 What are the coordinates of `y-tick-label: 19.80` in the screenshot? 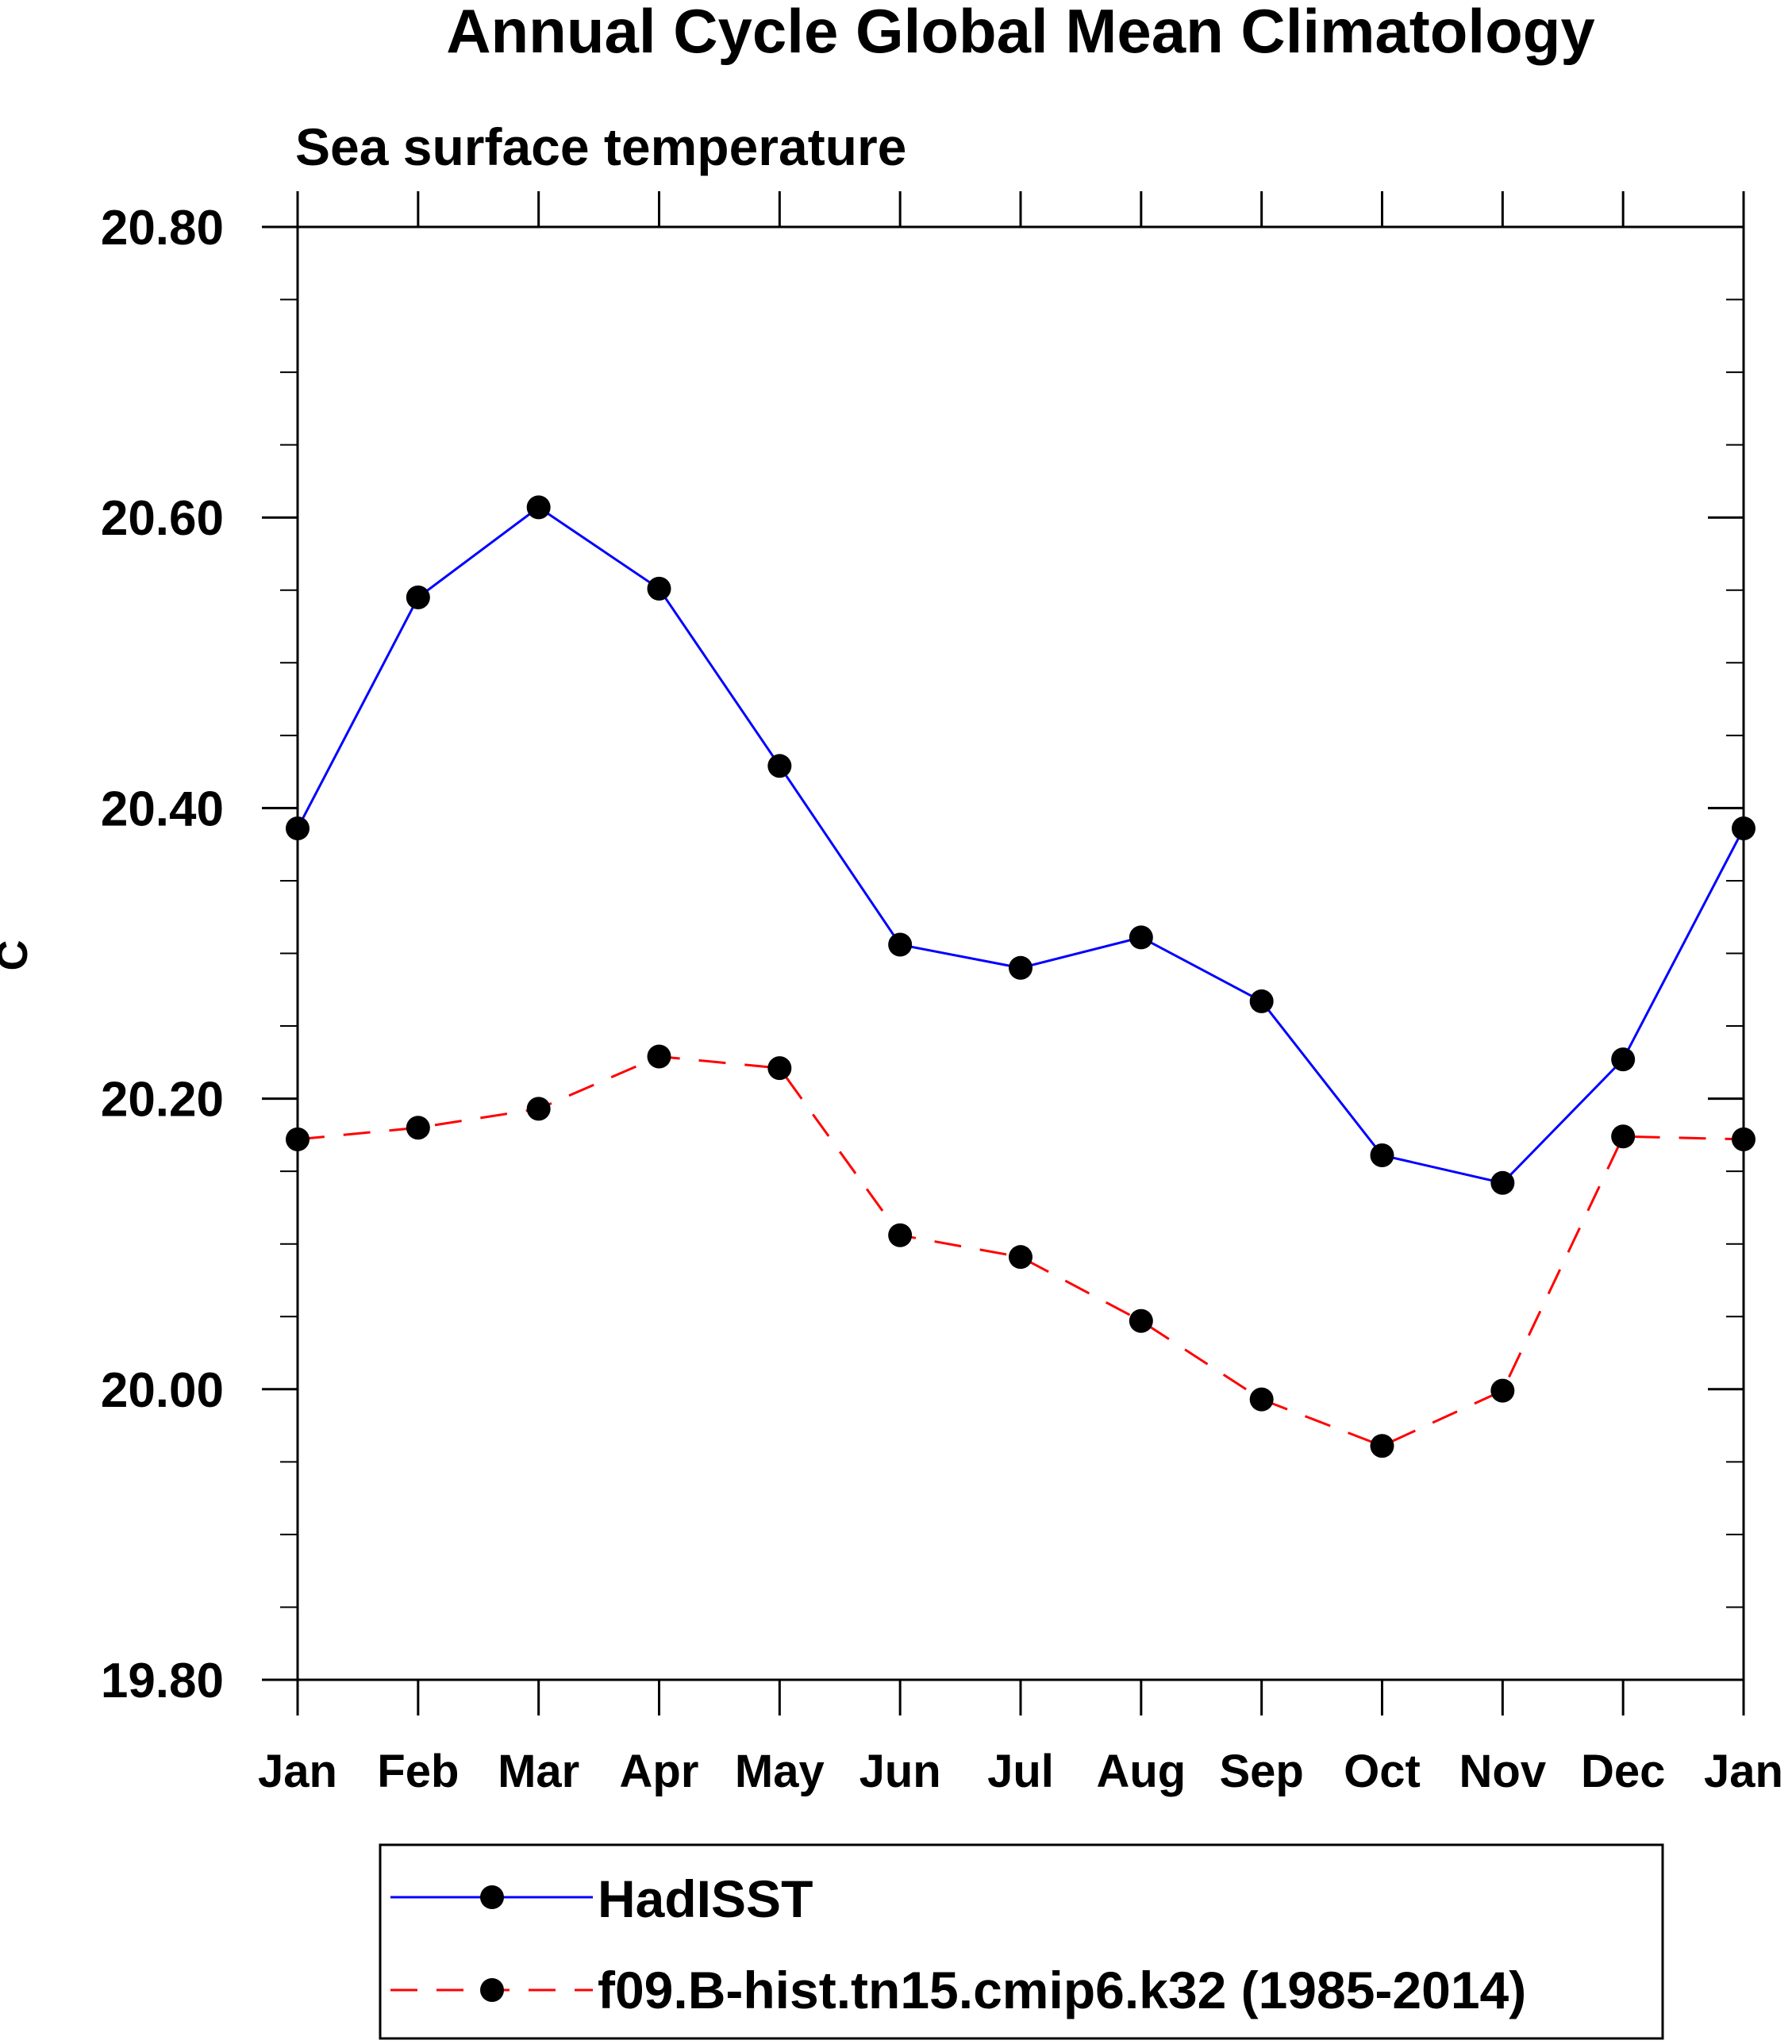 It's located at (162, 1681).